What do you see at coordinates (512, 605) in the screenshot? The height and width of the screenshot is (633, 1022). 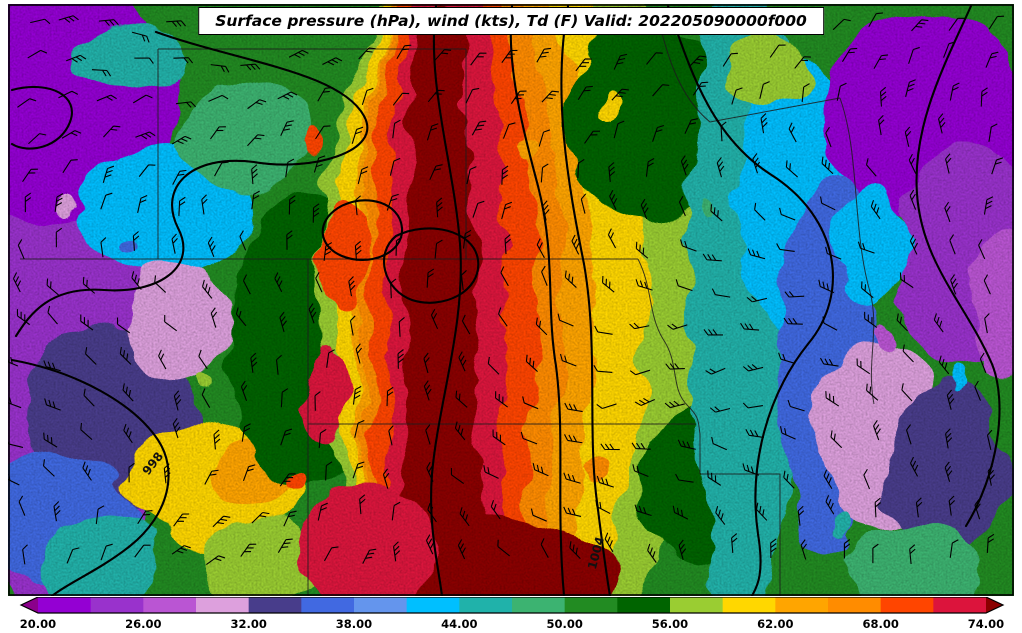 I see `colorbar-outline` at bounding box center [512, 605].